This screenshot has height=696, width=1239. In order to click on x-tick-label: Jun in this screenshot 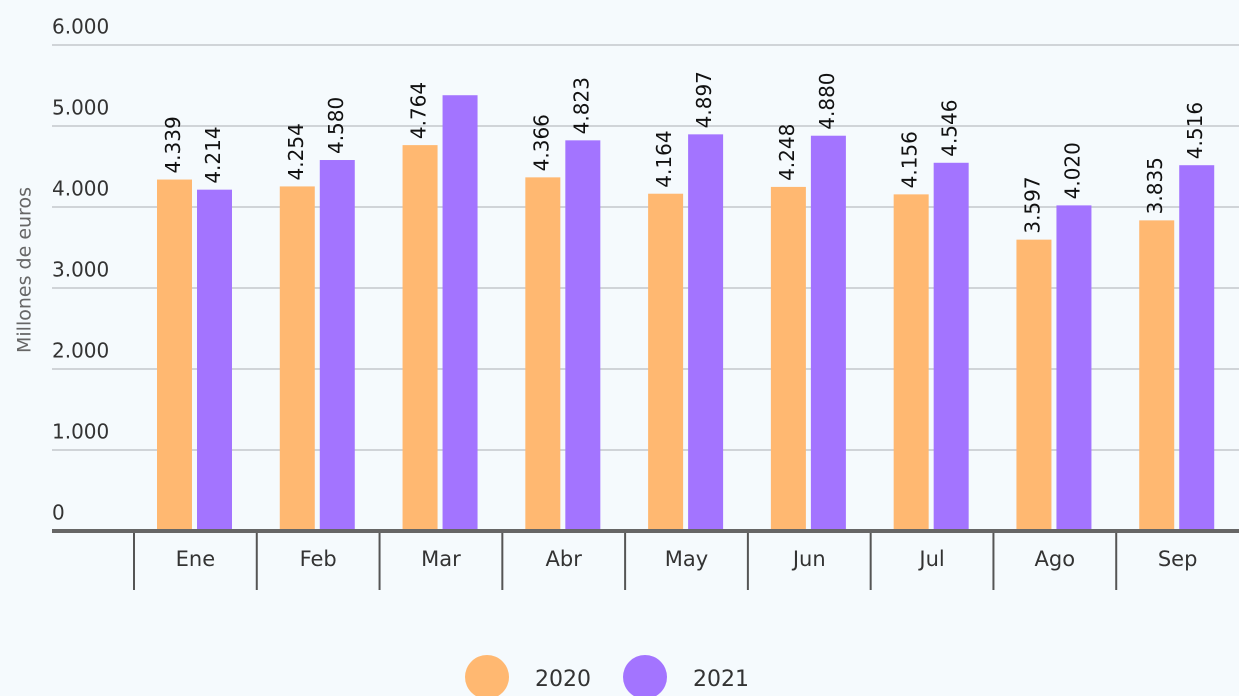, I will do `click(808, 559)`.